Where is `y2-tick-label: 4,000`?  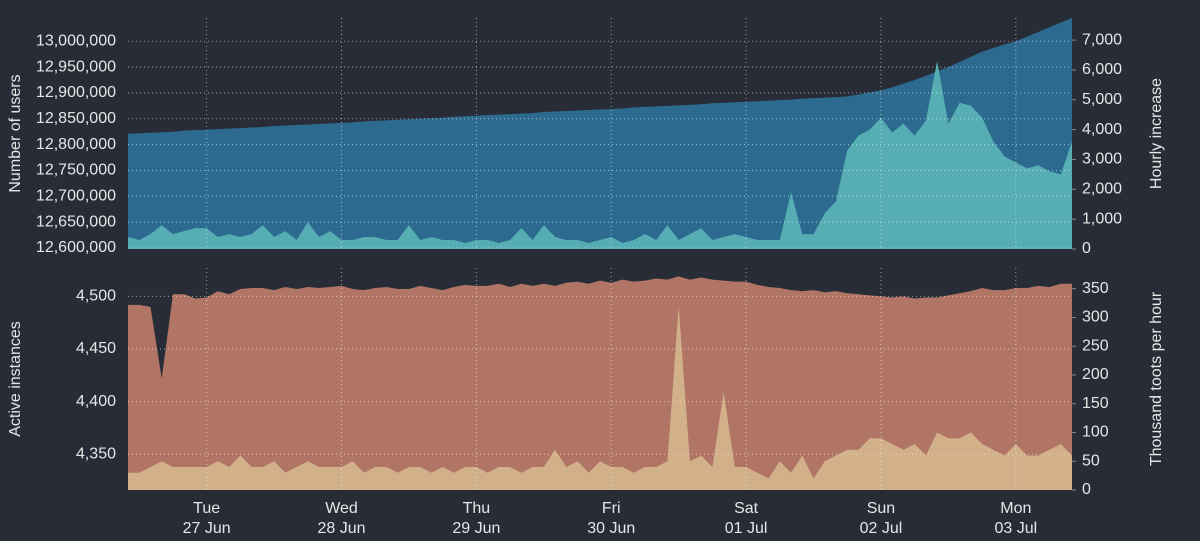
y2-tick-label: 4,000 is located at coordinates (1102, 129).